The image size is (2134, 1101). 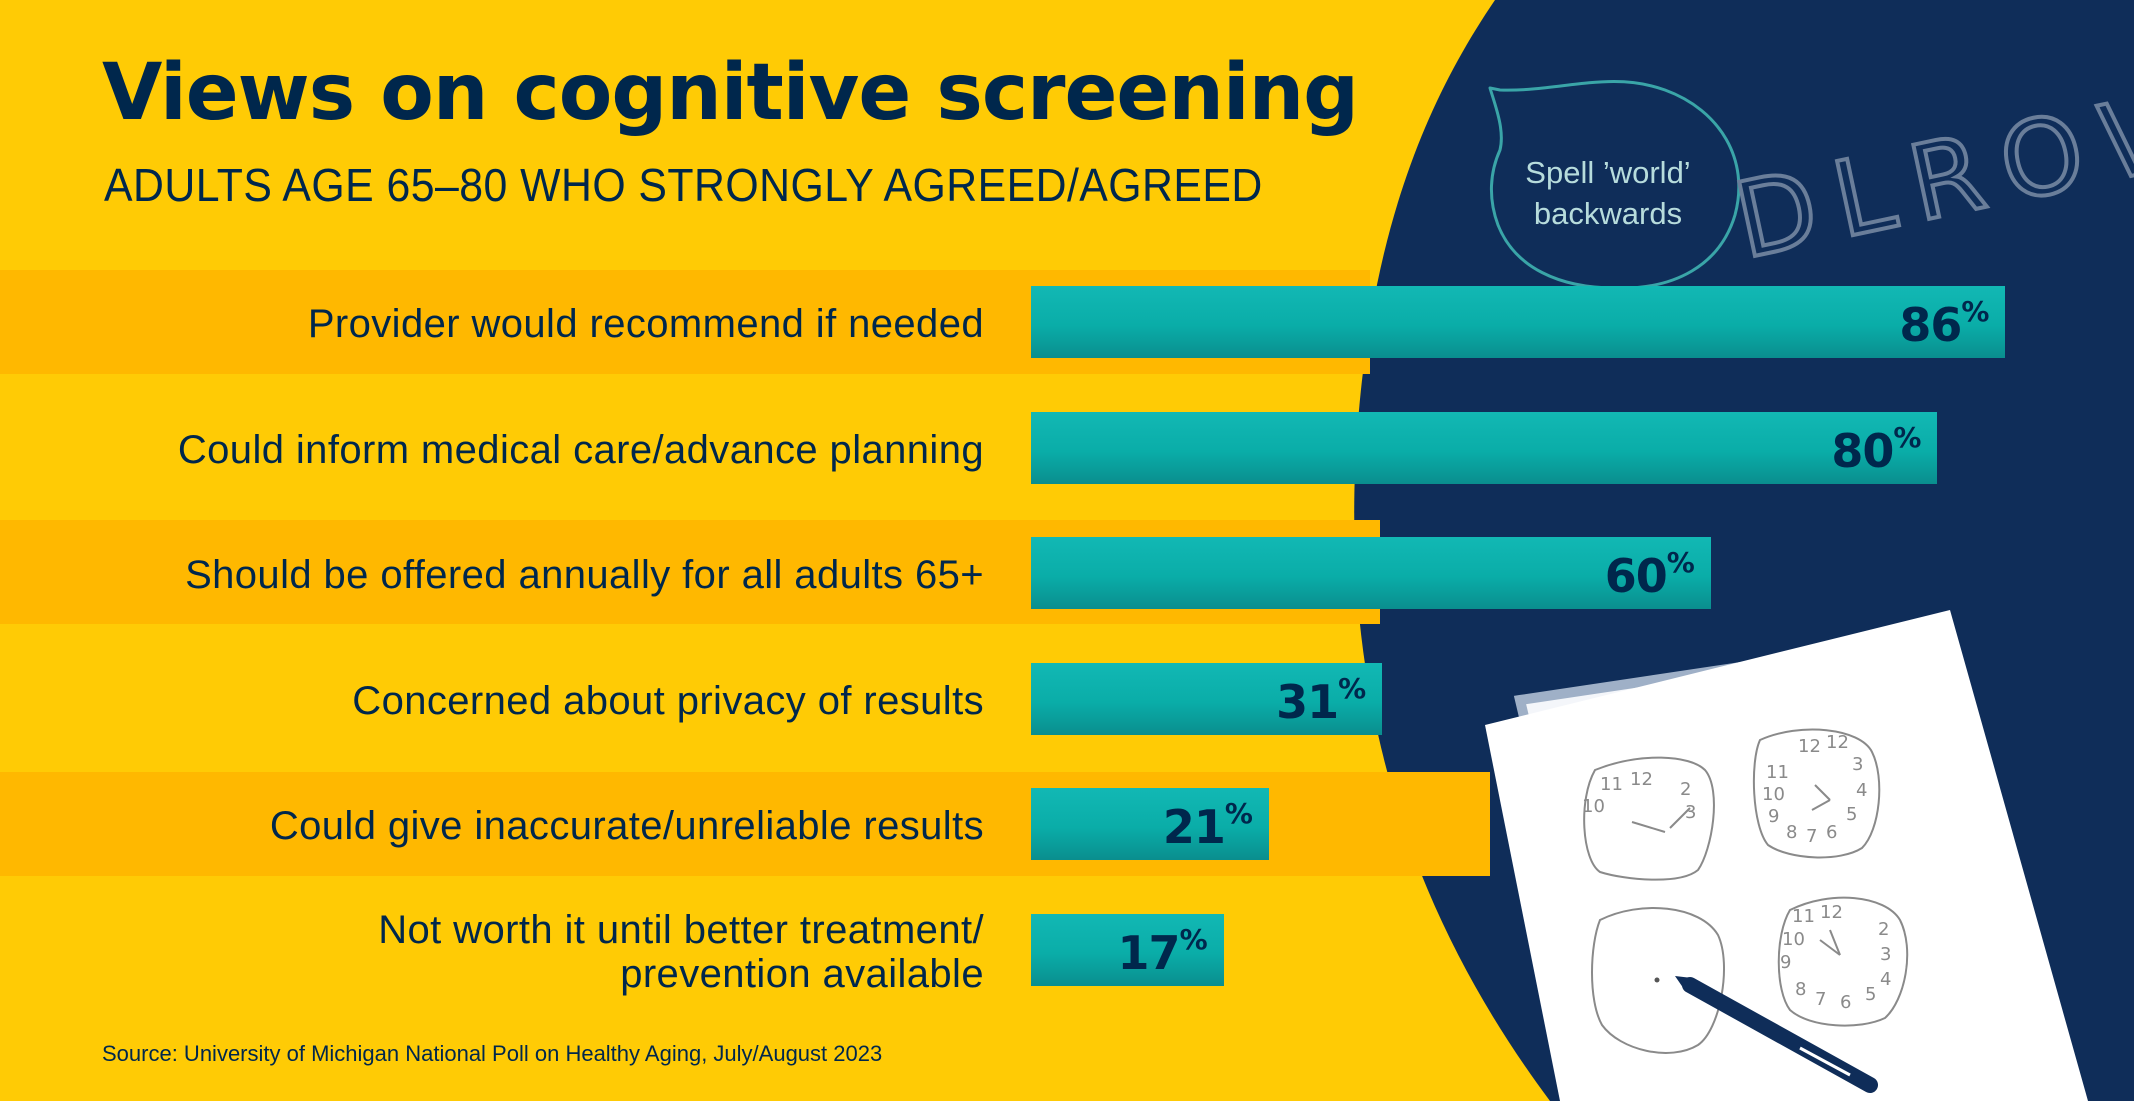 What do you see at coordinates (645, 324) in the screenshot?
I see `category-label-line: Provider would recommend if needed` at bounding box center [645, 324].